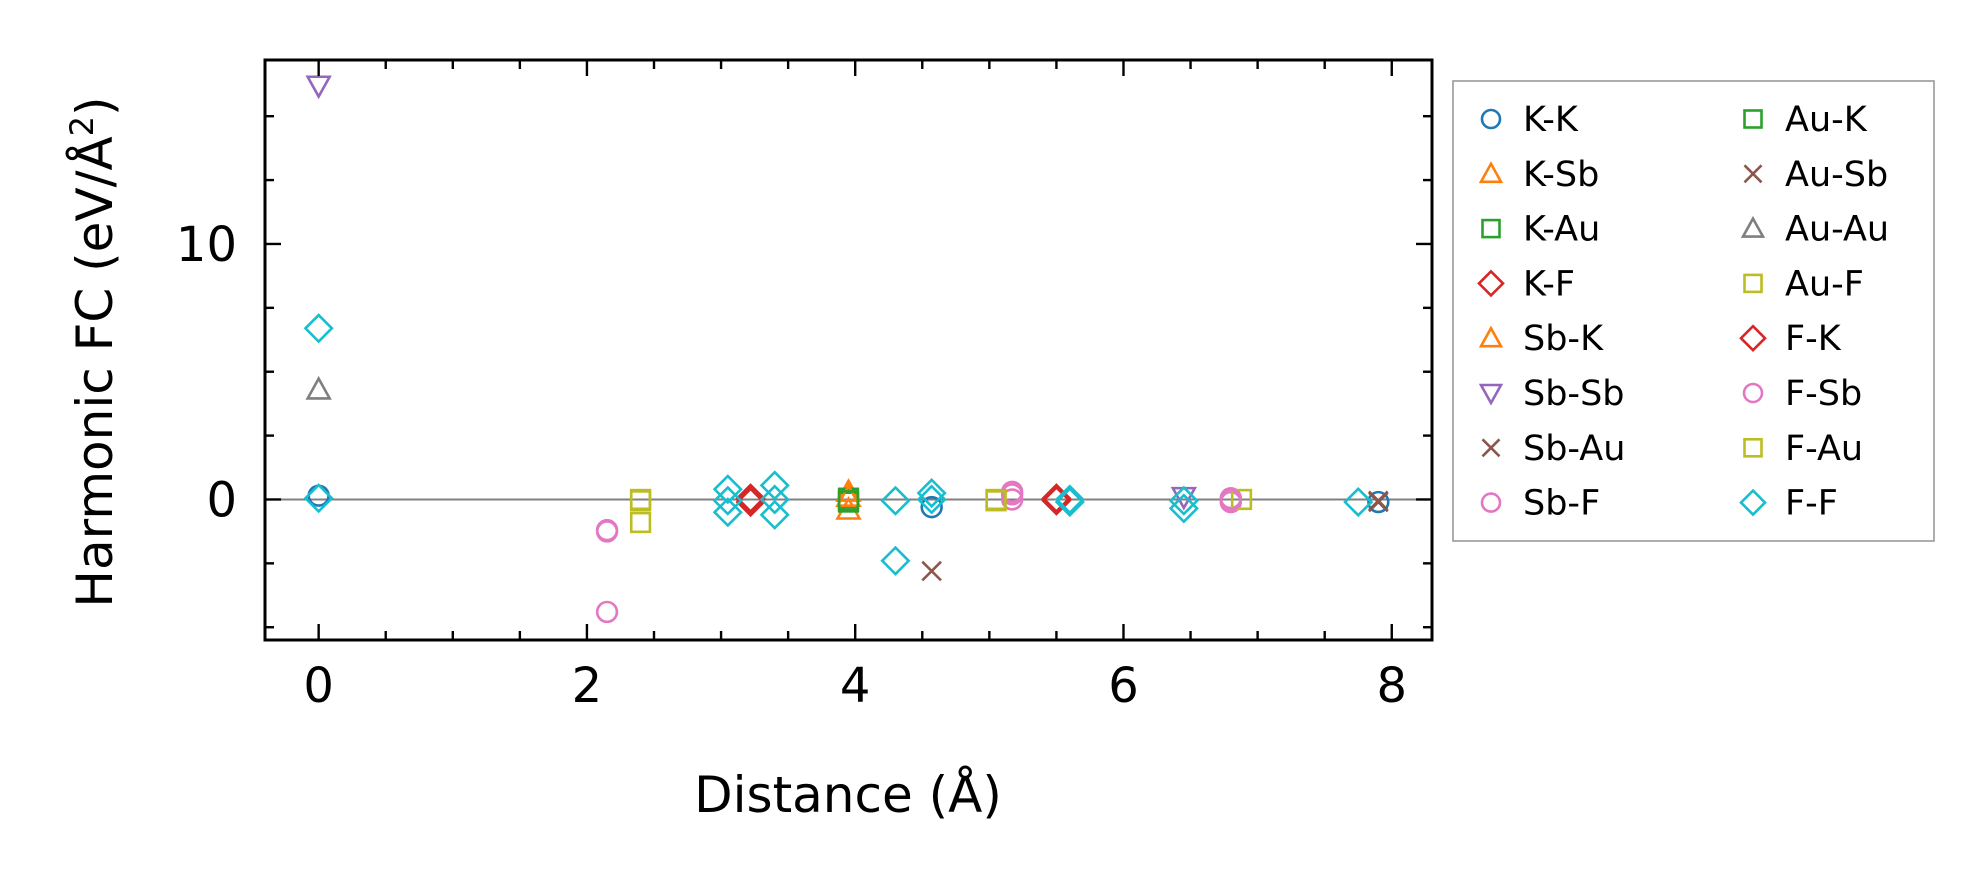 This screenshot has width=1985, height=883. I want to click on legend-label-f-au: F-Au, so click(1824, 449).